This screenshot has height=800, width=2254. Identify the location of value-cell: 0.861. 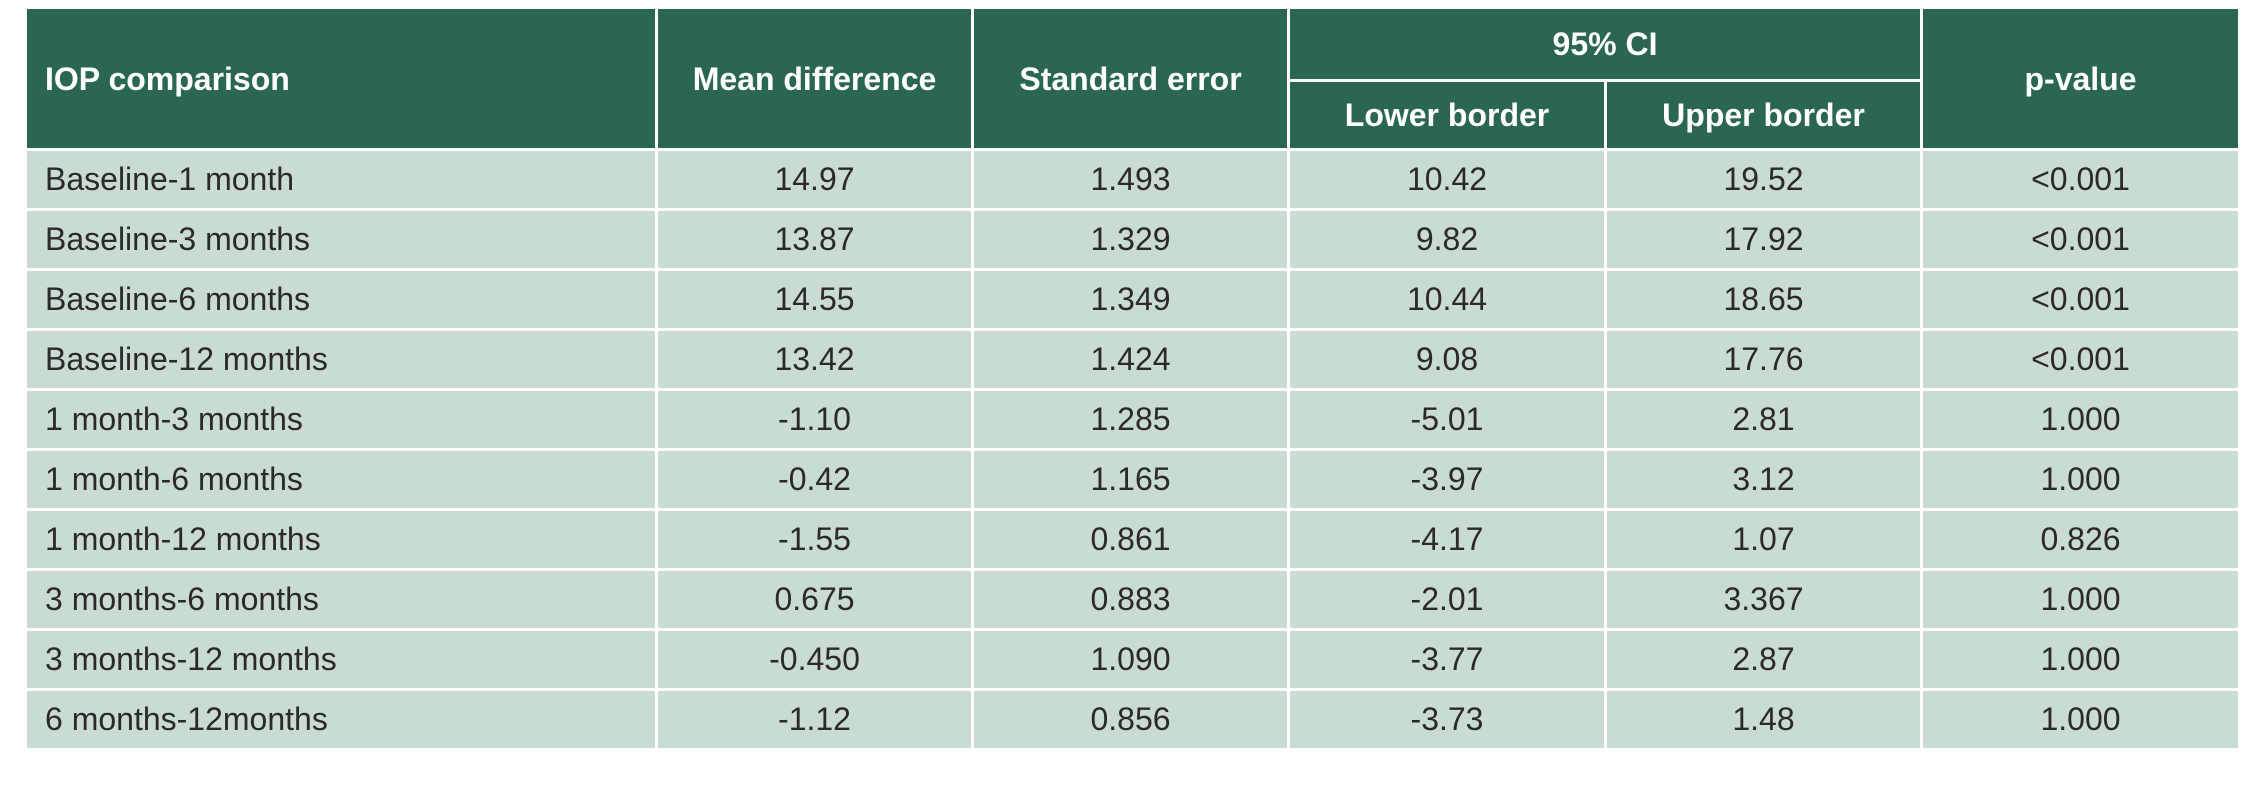
(1130, 539).